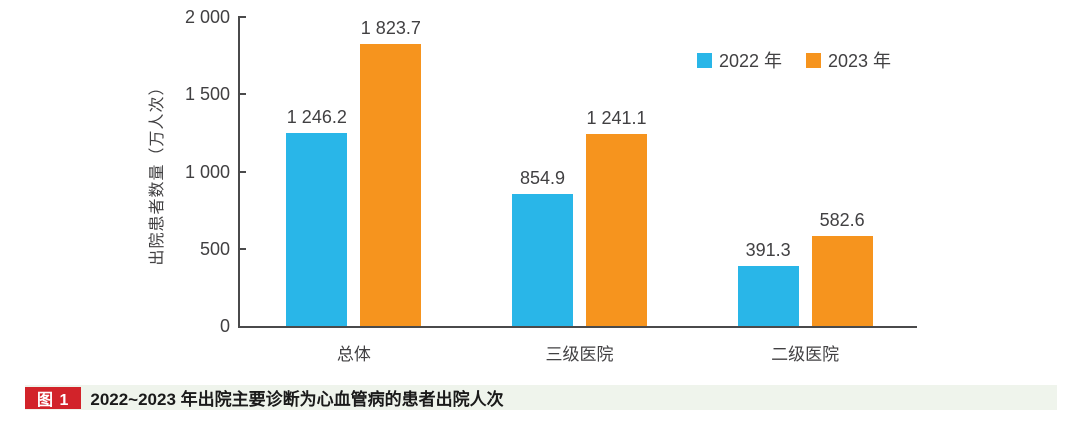  Describe the element at coordinates (542, 259) in the screenshot. I see `bar-2022年-三级医院` at that location.